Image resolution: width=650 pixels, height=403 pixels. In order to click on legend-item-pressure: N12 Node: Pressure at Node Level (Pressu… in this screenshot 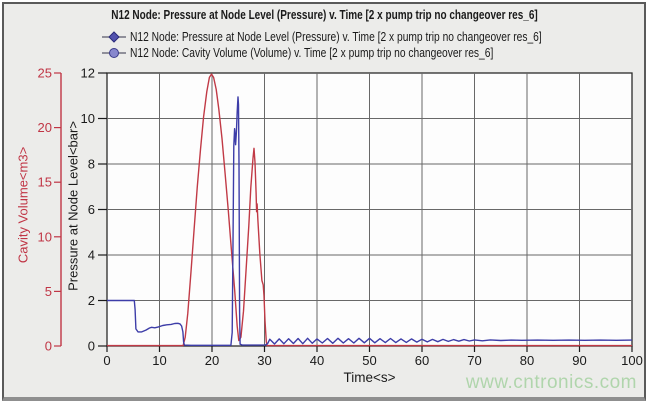, I will do `click(367, 37)`.